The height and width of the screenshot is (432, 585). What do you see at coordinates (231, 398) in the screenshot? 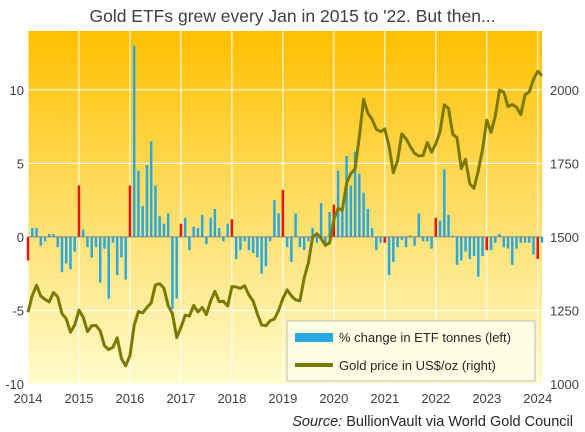
I see `x-tick-label: 2018` at bounding box center [231, 398].